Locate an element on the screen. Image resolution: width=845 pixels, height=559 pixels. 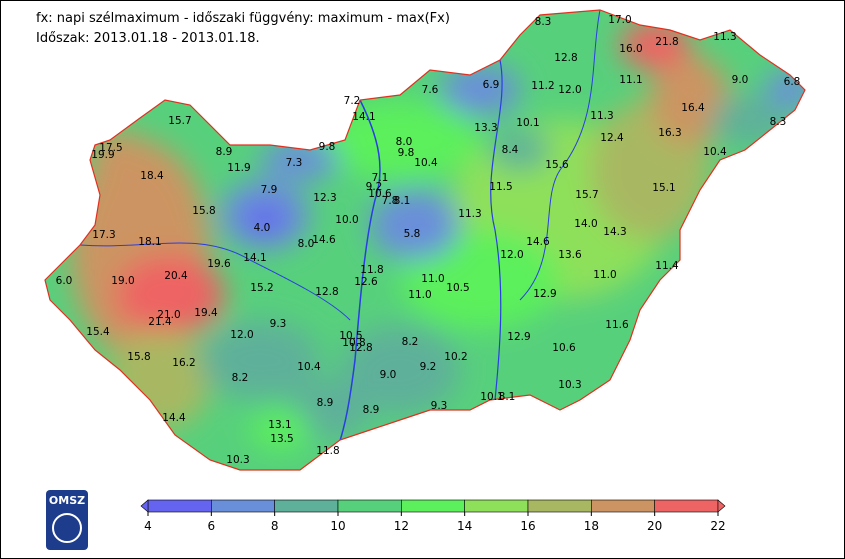
station-value: 14.0 is located at coordinates (585, 224).